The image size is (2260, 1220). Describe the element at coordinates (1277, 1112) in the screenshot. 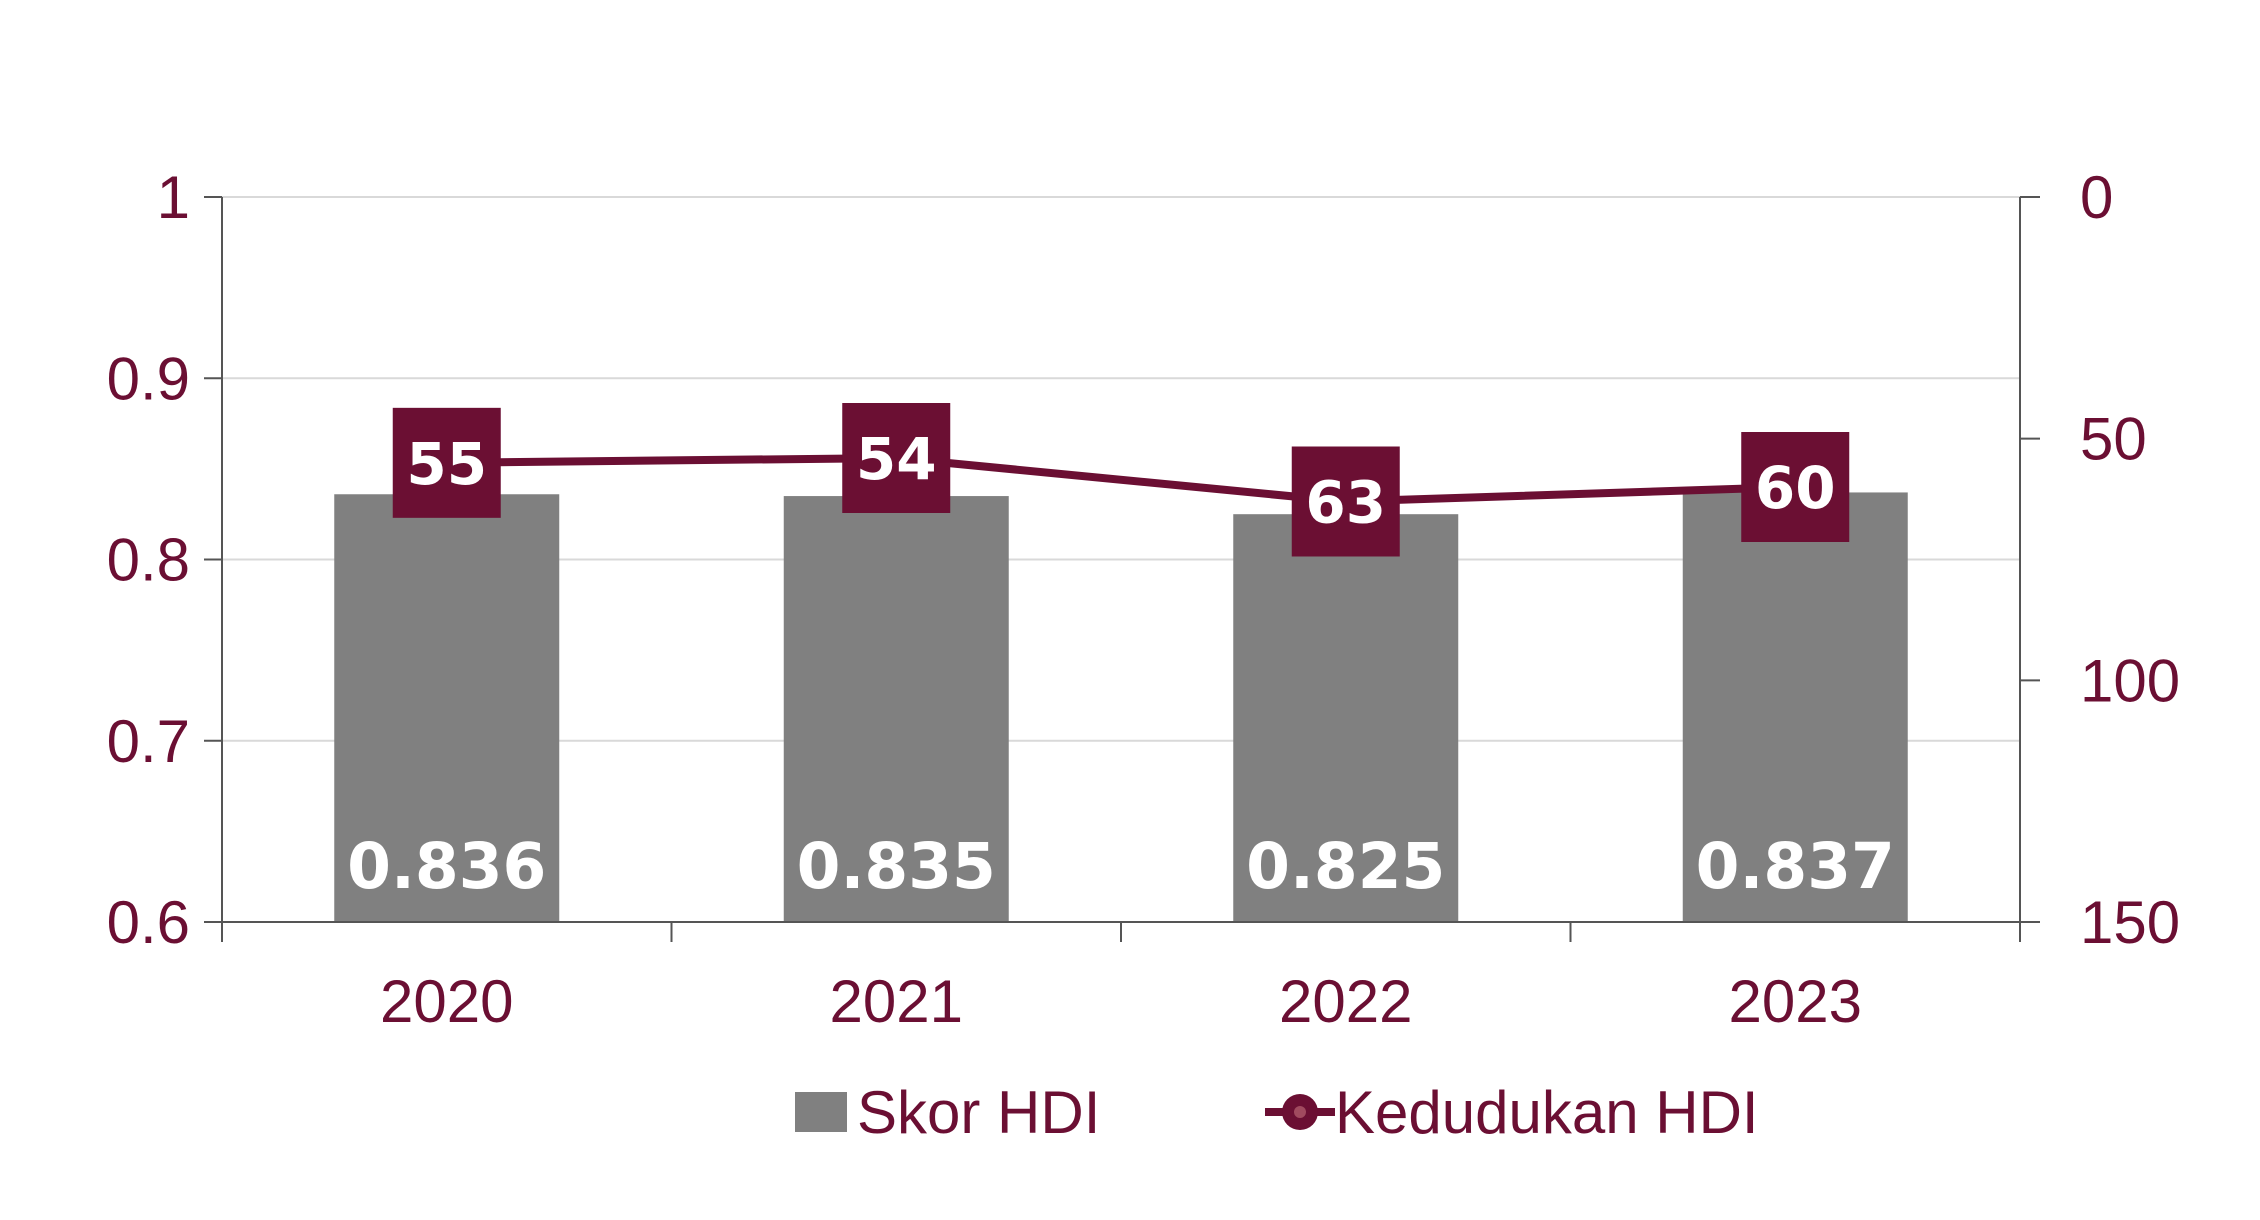

I see `legend: Skor HDI Kedudukan HDI` at that location.